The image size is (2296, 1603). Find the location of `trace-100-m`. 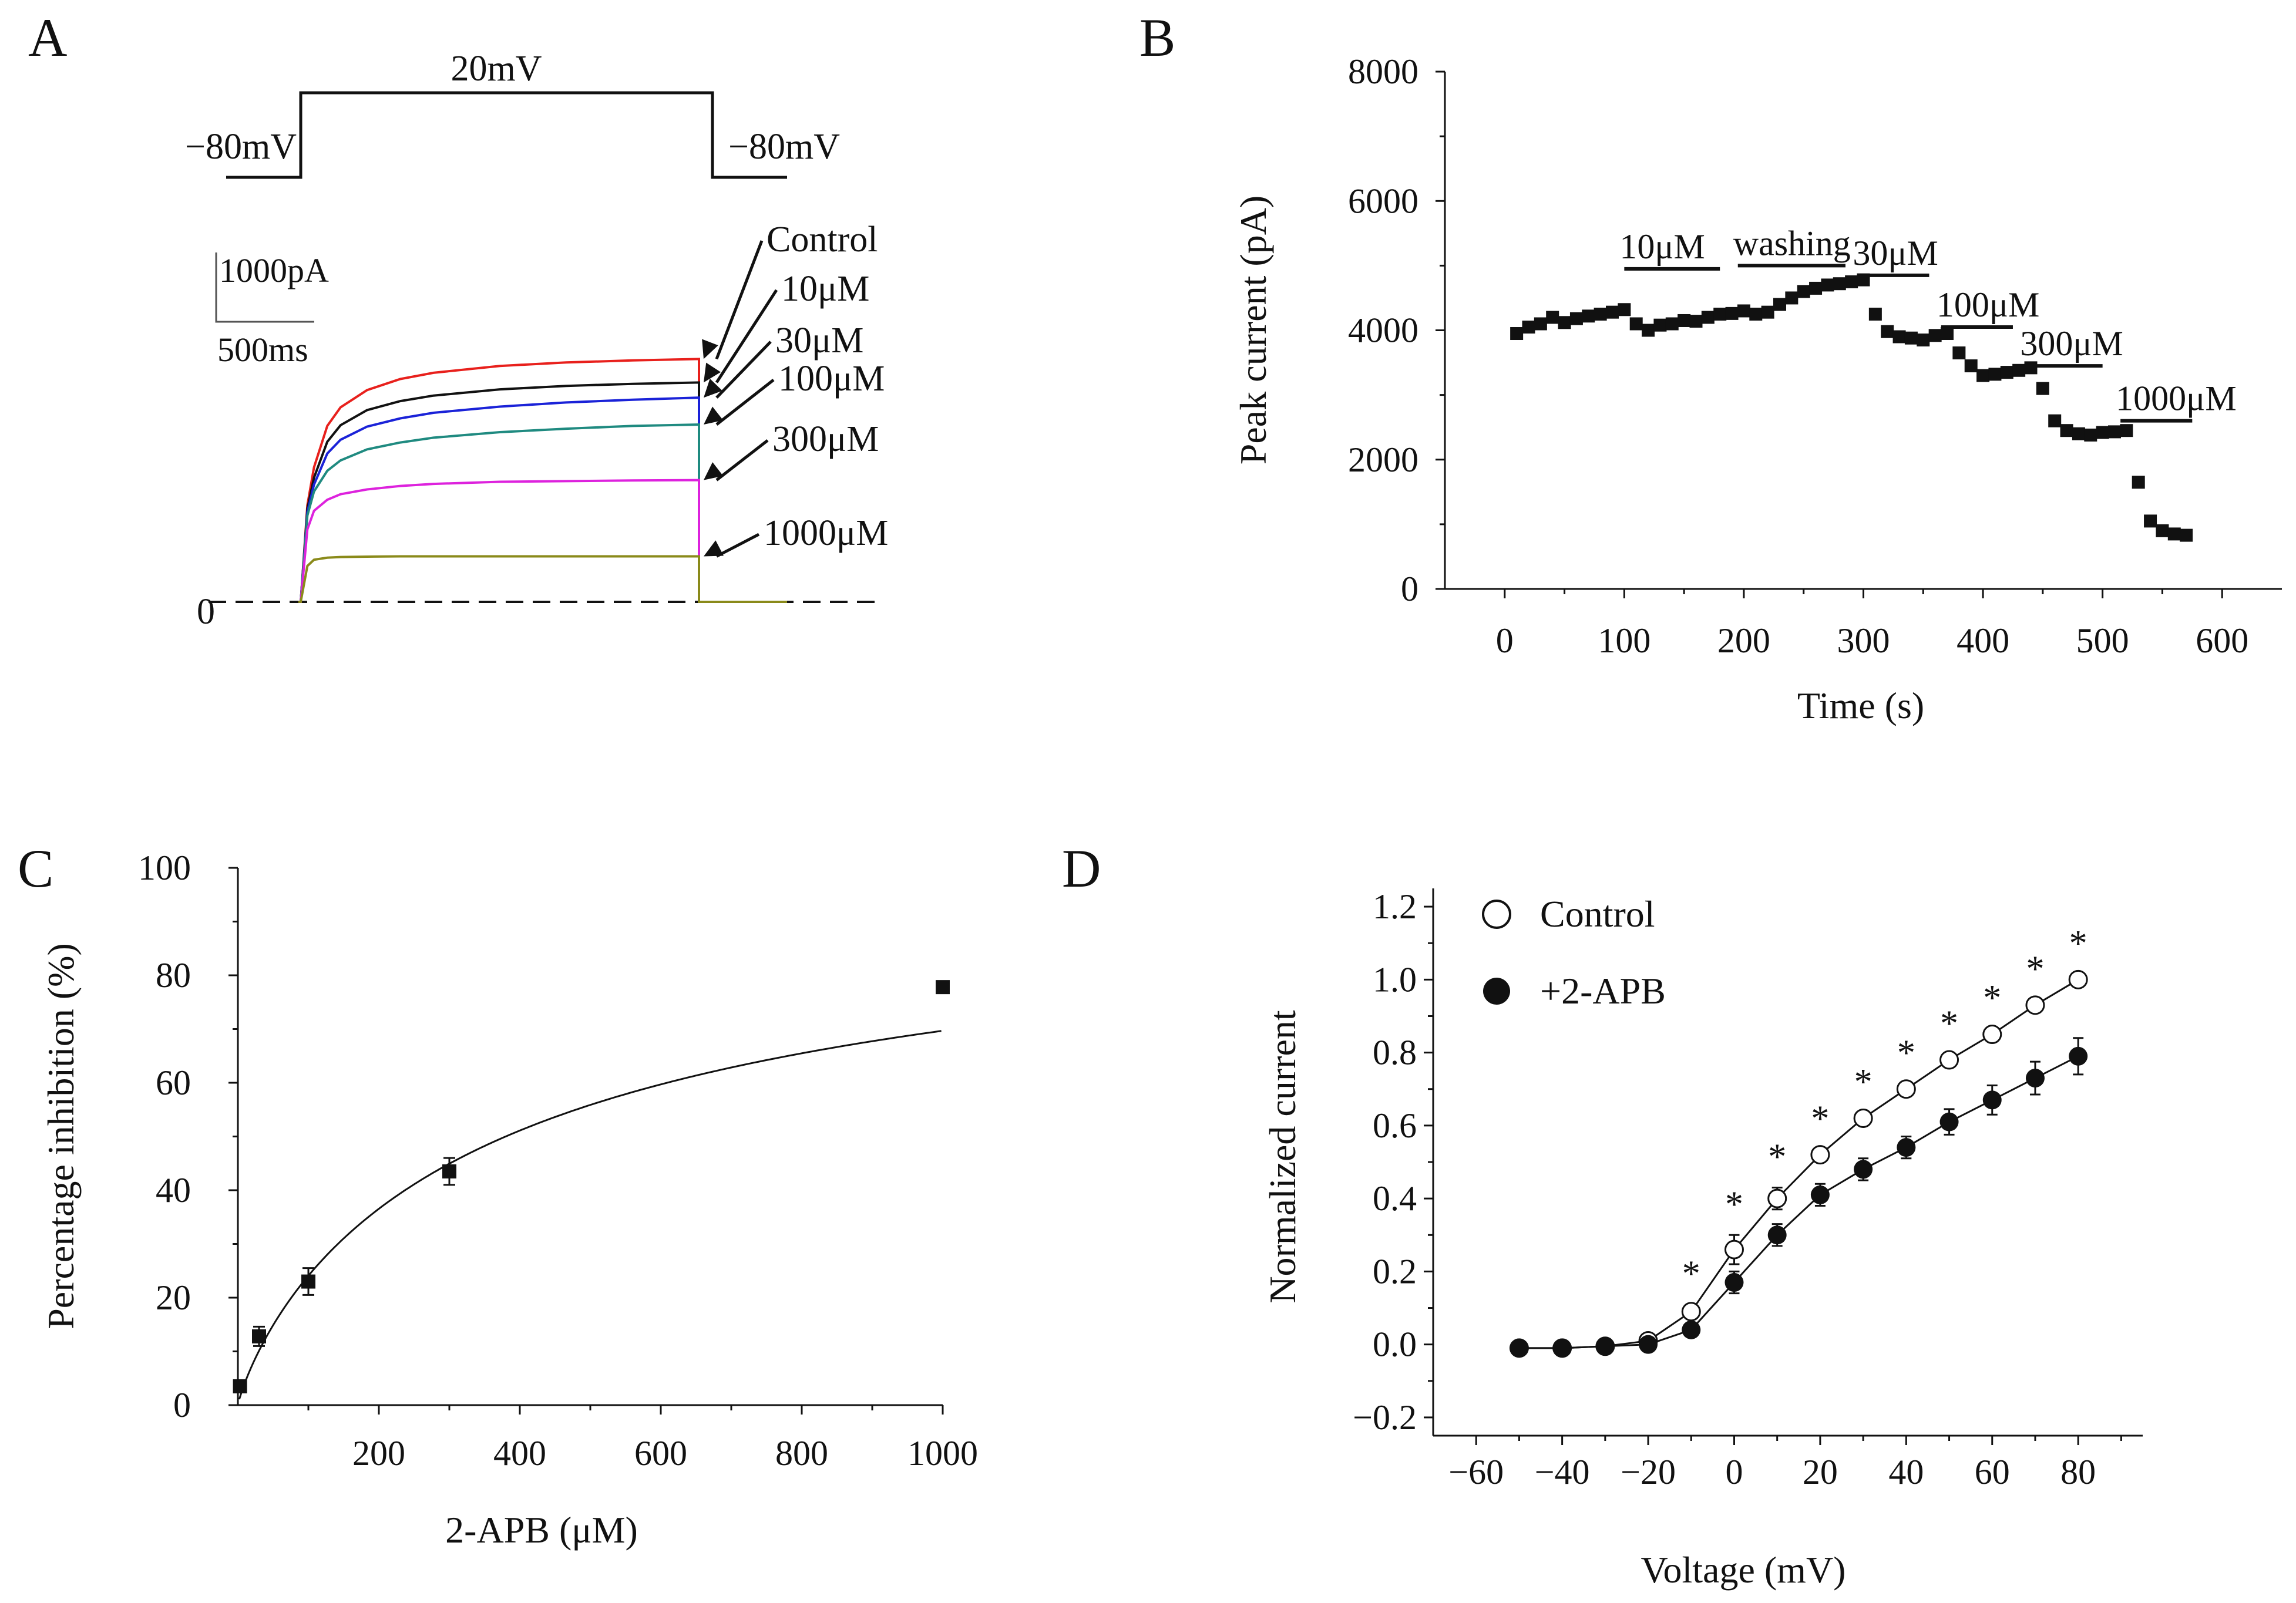

trace-100-m is located at coordinates (542, 513).